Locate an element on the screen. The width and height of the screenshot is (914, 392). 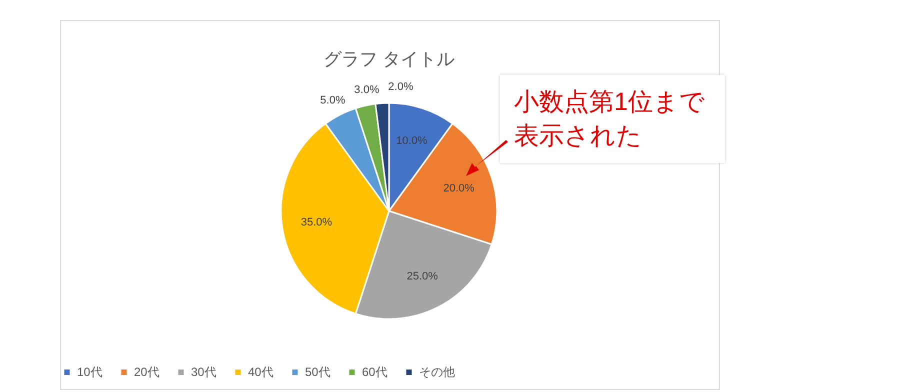
data-label: 10.0% is located at coordinates (412, 141).